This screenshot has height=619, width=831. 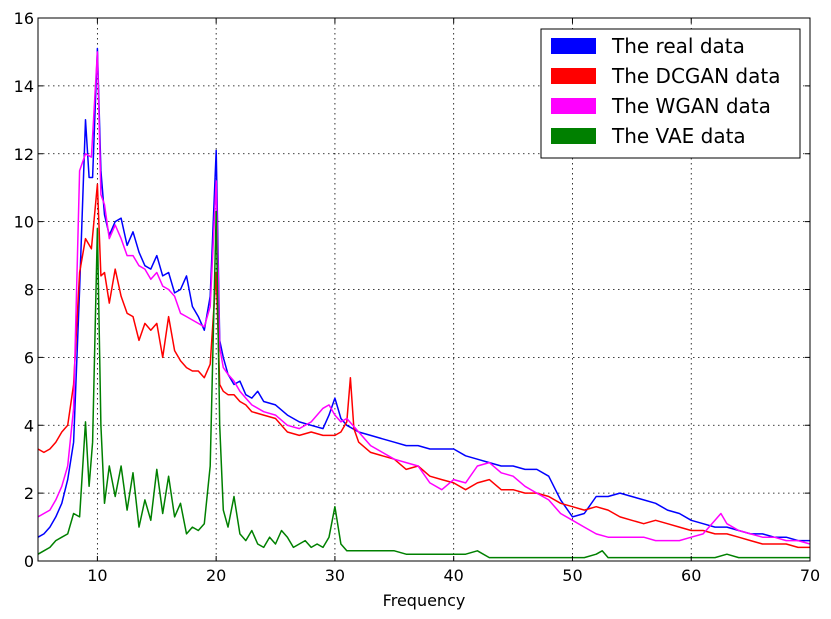 What do you see at coordinates (691, 106) in the screenshot?
I see `legend-label: The WGAN data` at bounding box center [691, 106].